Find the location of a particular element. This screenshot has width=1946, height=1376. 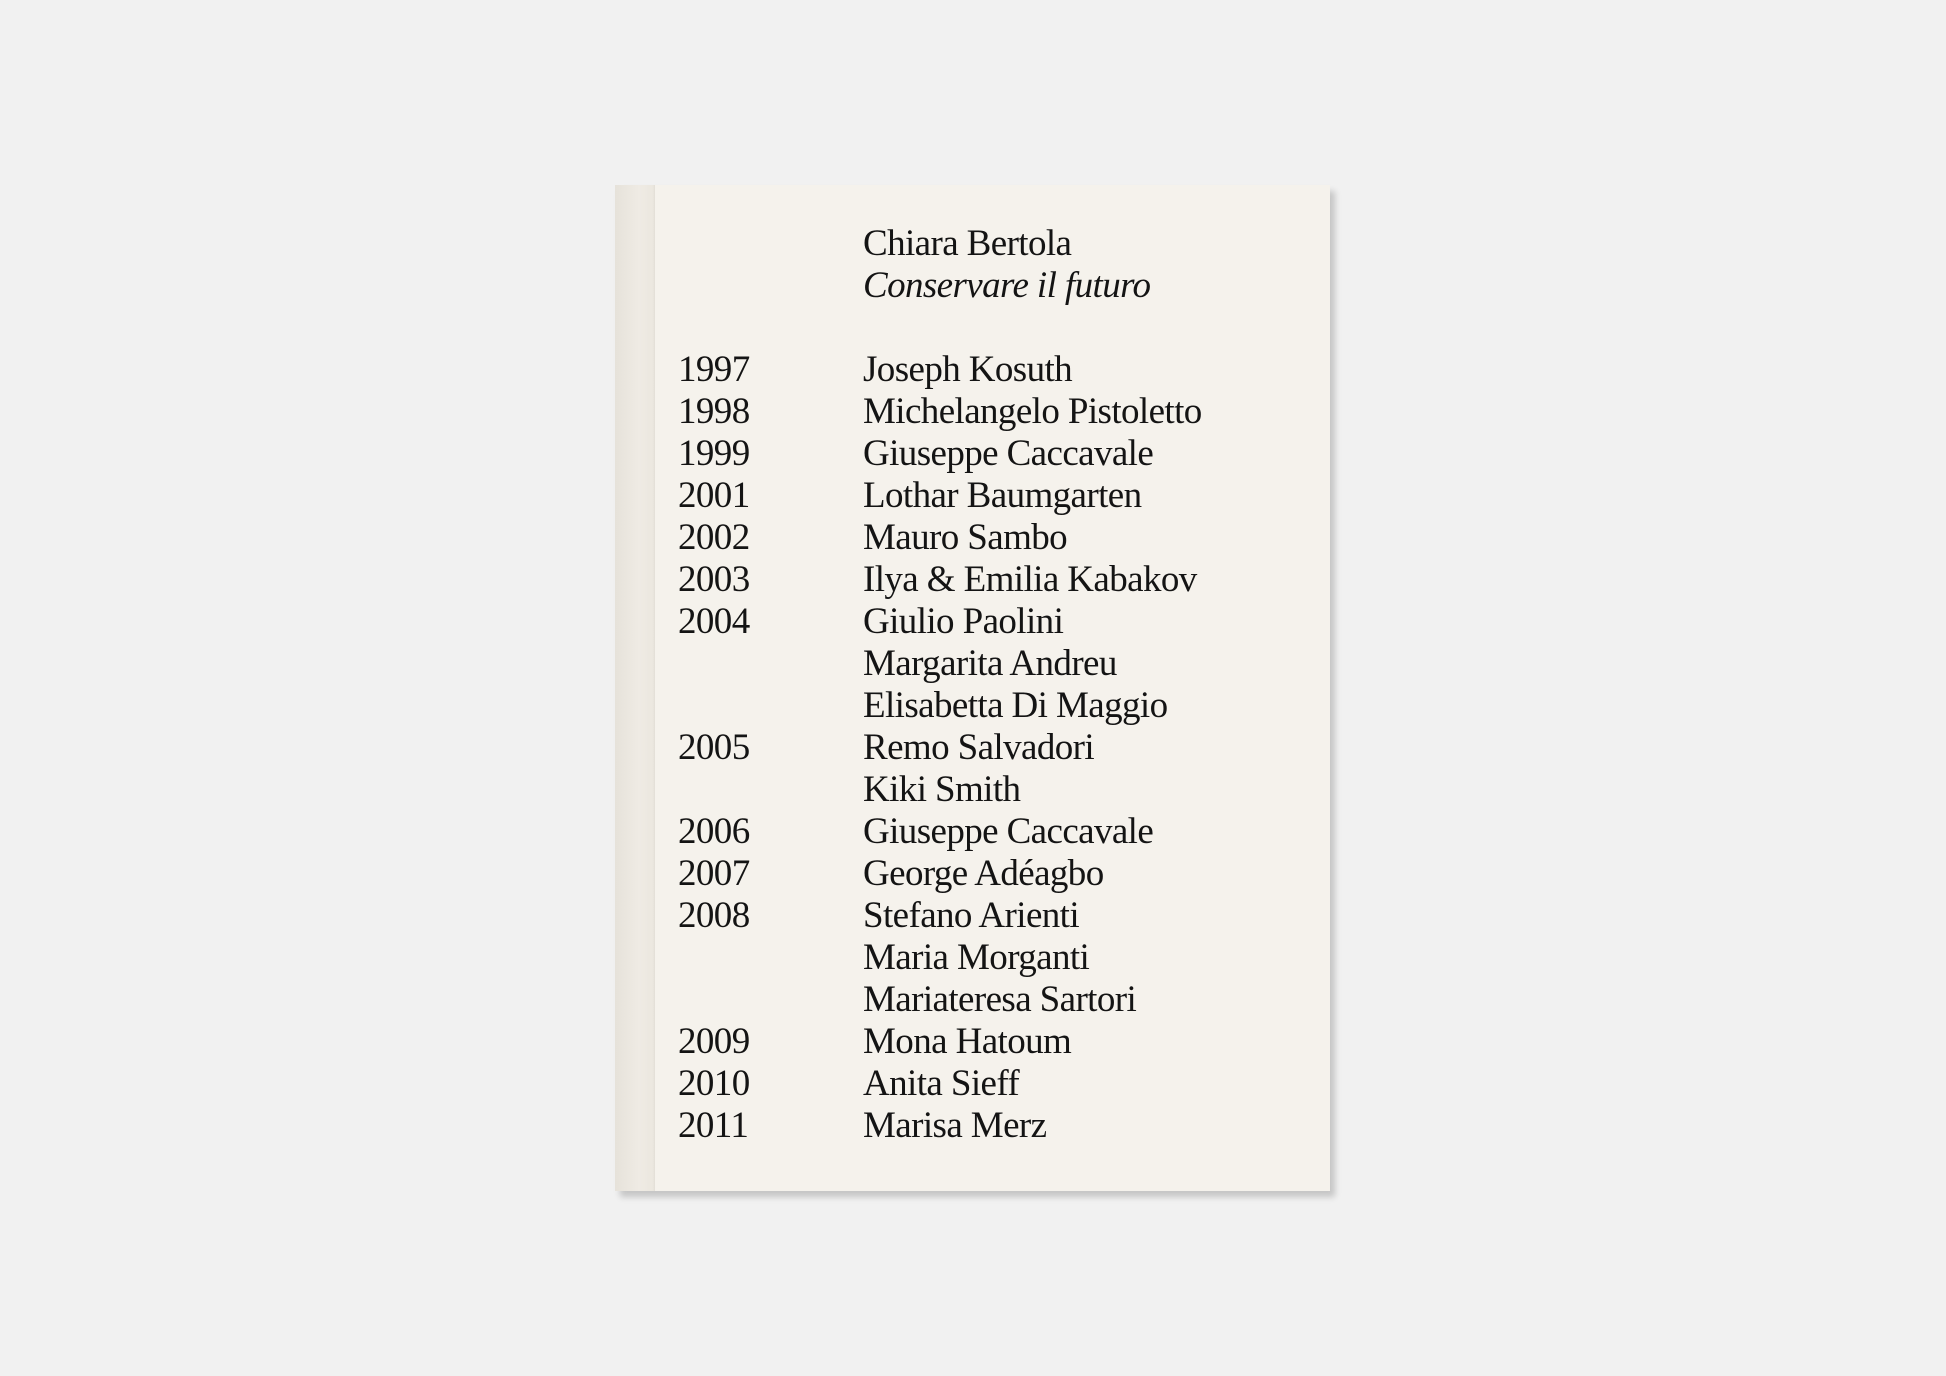

entry-year: 2008 is located at coordinates (714, 915).